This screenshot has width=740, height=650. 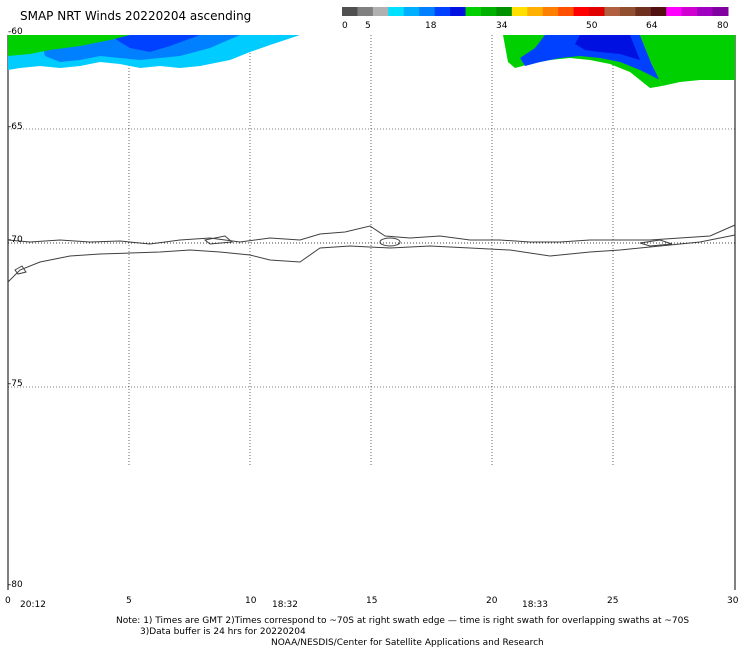 I want to click on note-line-2: 3)Data buffer is 24 hrs for 20220204, so click(x=223, y=632).